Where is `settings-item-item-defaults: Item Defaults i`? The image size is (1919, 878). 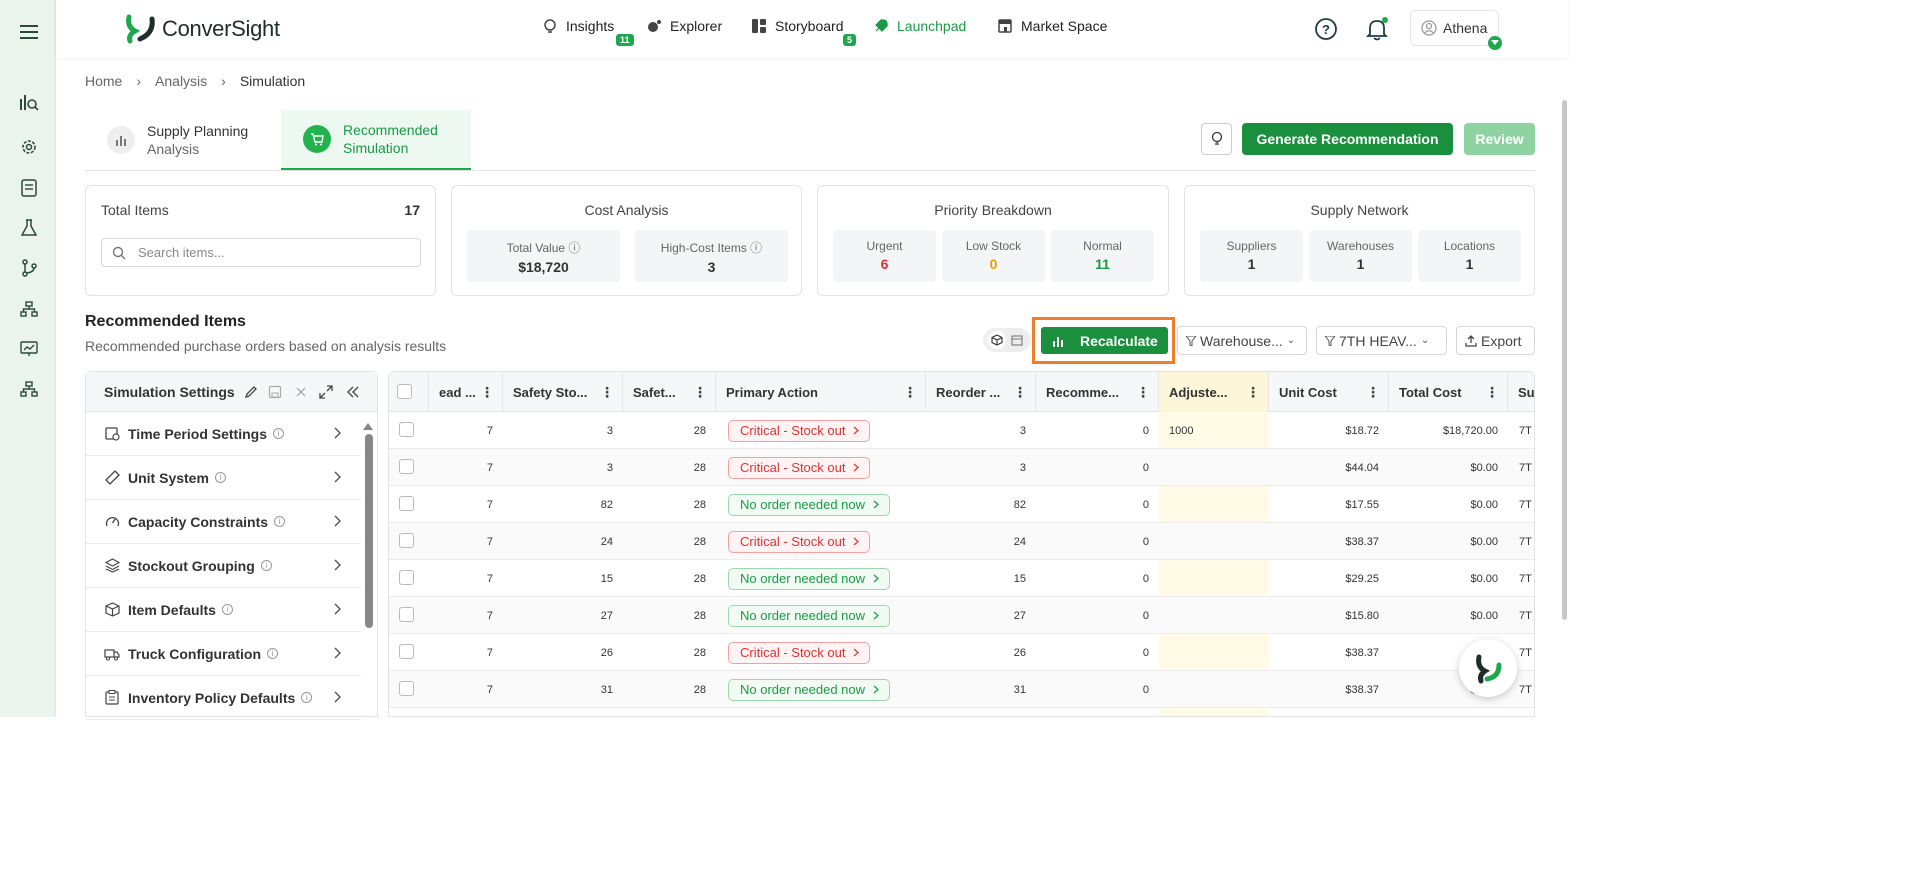 settings-item-item-defaults: Item Defaults i is located at coordinates (223, 610).